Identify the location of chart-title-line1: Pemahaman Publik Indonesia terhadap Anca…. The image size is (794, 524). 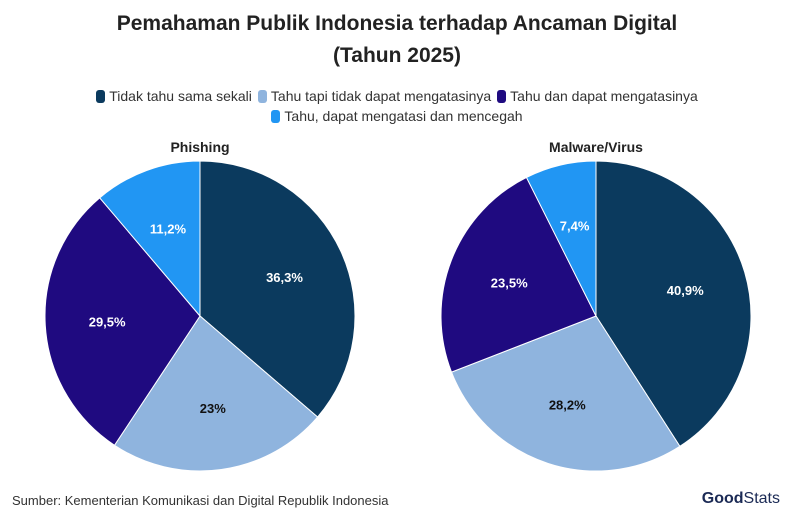
(397, 23).